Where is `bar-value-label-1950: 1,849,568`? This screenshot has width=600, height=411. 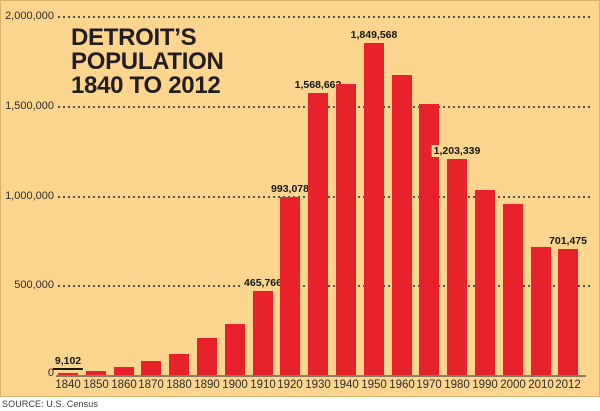 bar-value-label-1950: 1,849,568 is located at coordinates (374, 35).